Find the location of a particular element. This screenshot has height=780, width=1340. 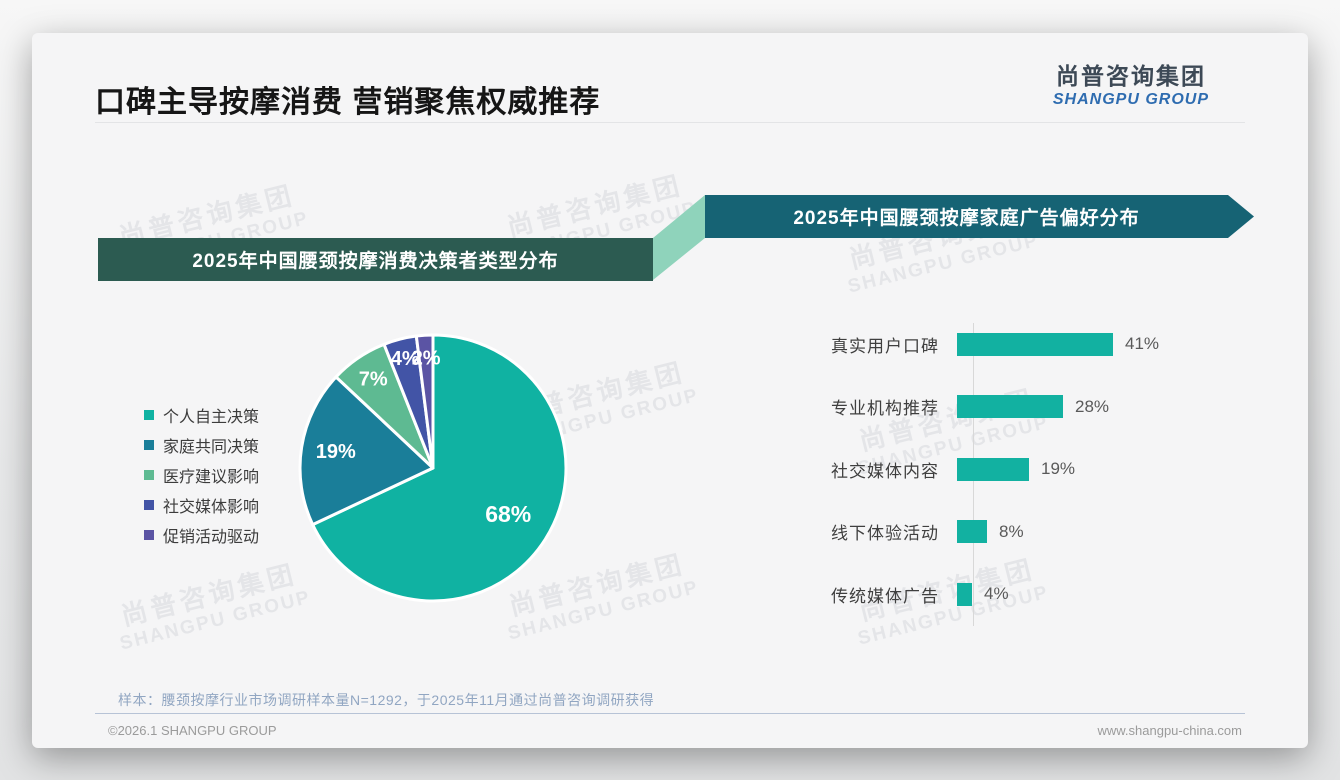

bar-row: 社交媒体内容 19% is located at coordinates (938, 469).